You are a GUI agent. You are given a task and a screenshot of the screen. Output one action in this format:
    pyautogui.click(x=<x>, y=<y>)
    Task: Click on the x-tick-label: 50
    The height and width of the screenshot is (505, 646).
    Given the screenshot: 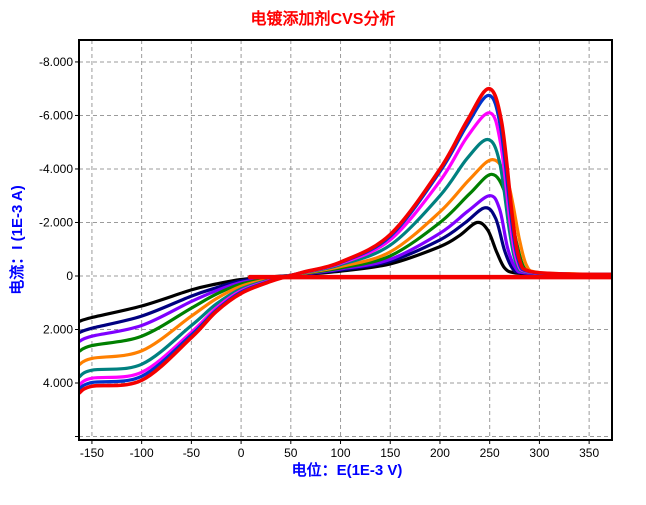 What is the action you would take?
    pyautogui.click(x=291, y=453)
    